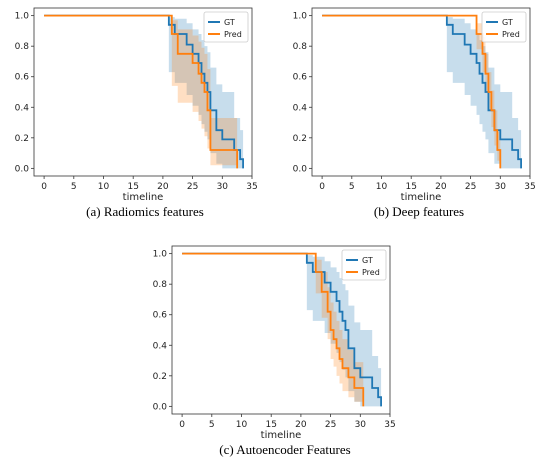 Image resolution: width=550 pixels, height=465 pixels. Describe the element at coordinates (145, 211) in the screenshot. I see `caption-a: (a) Radiomics features` at that location.